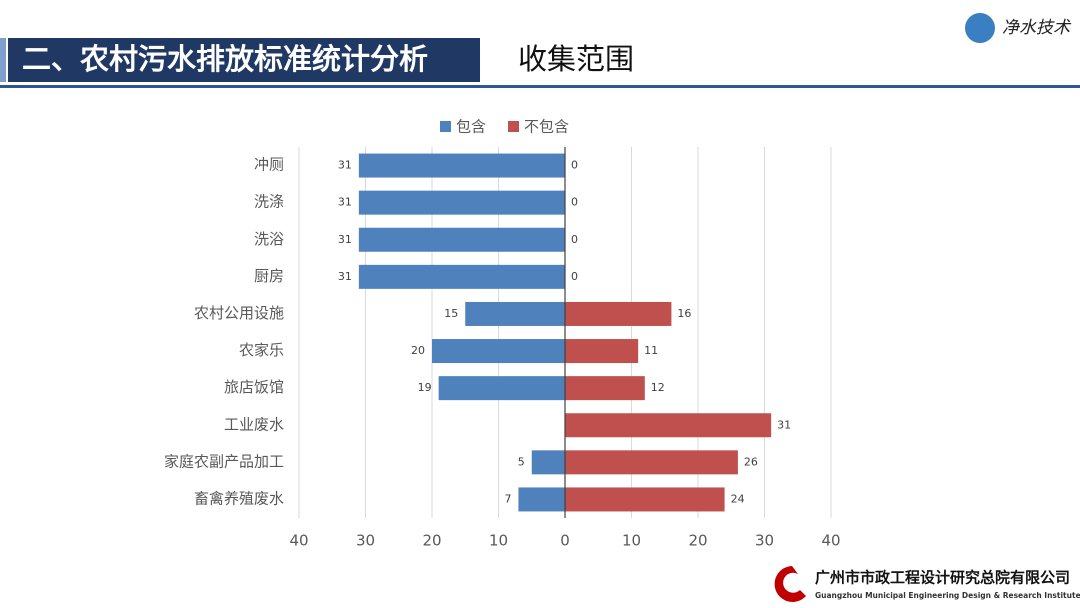  What do you see at coordinates (942, 578) in the screenshot?
I see `footer-company: 广州市市政工程设计研究总院有限公司` at bounding box center [942, 578].